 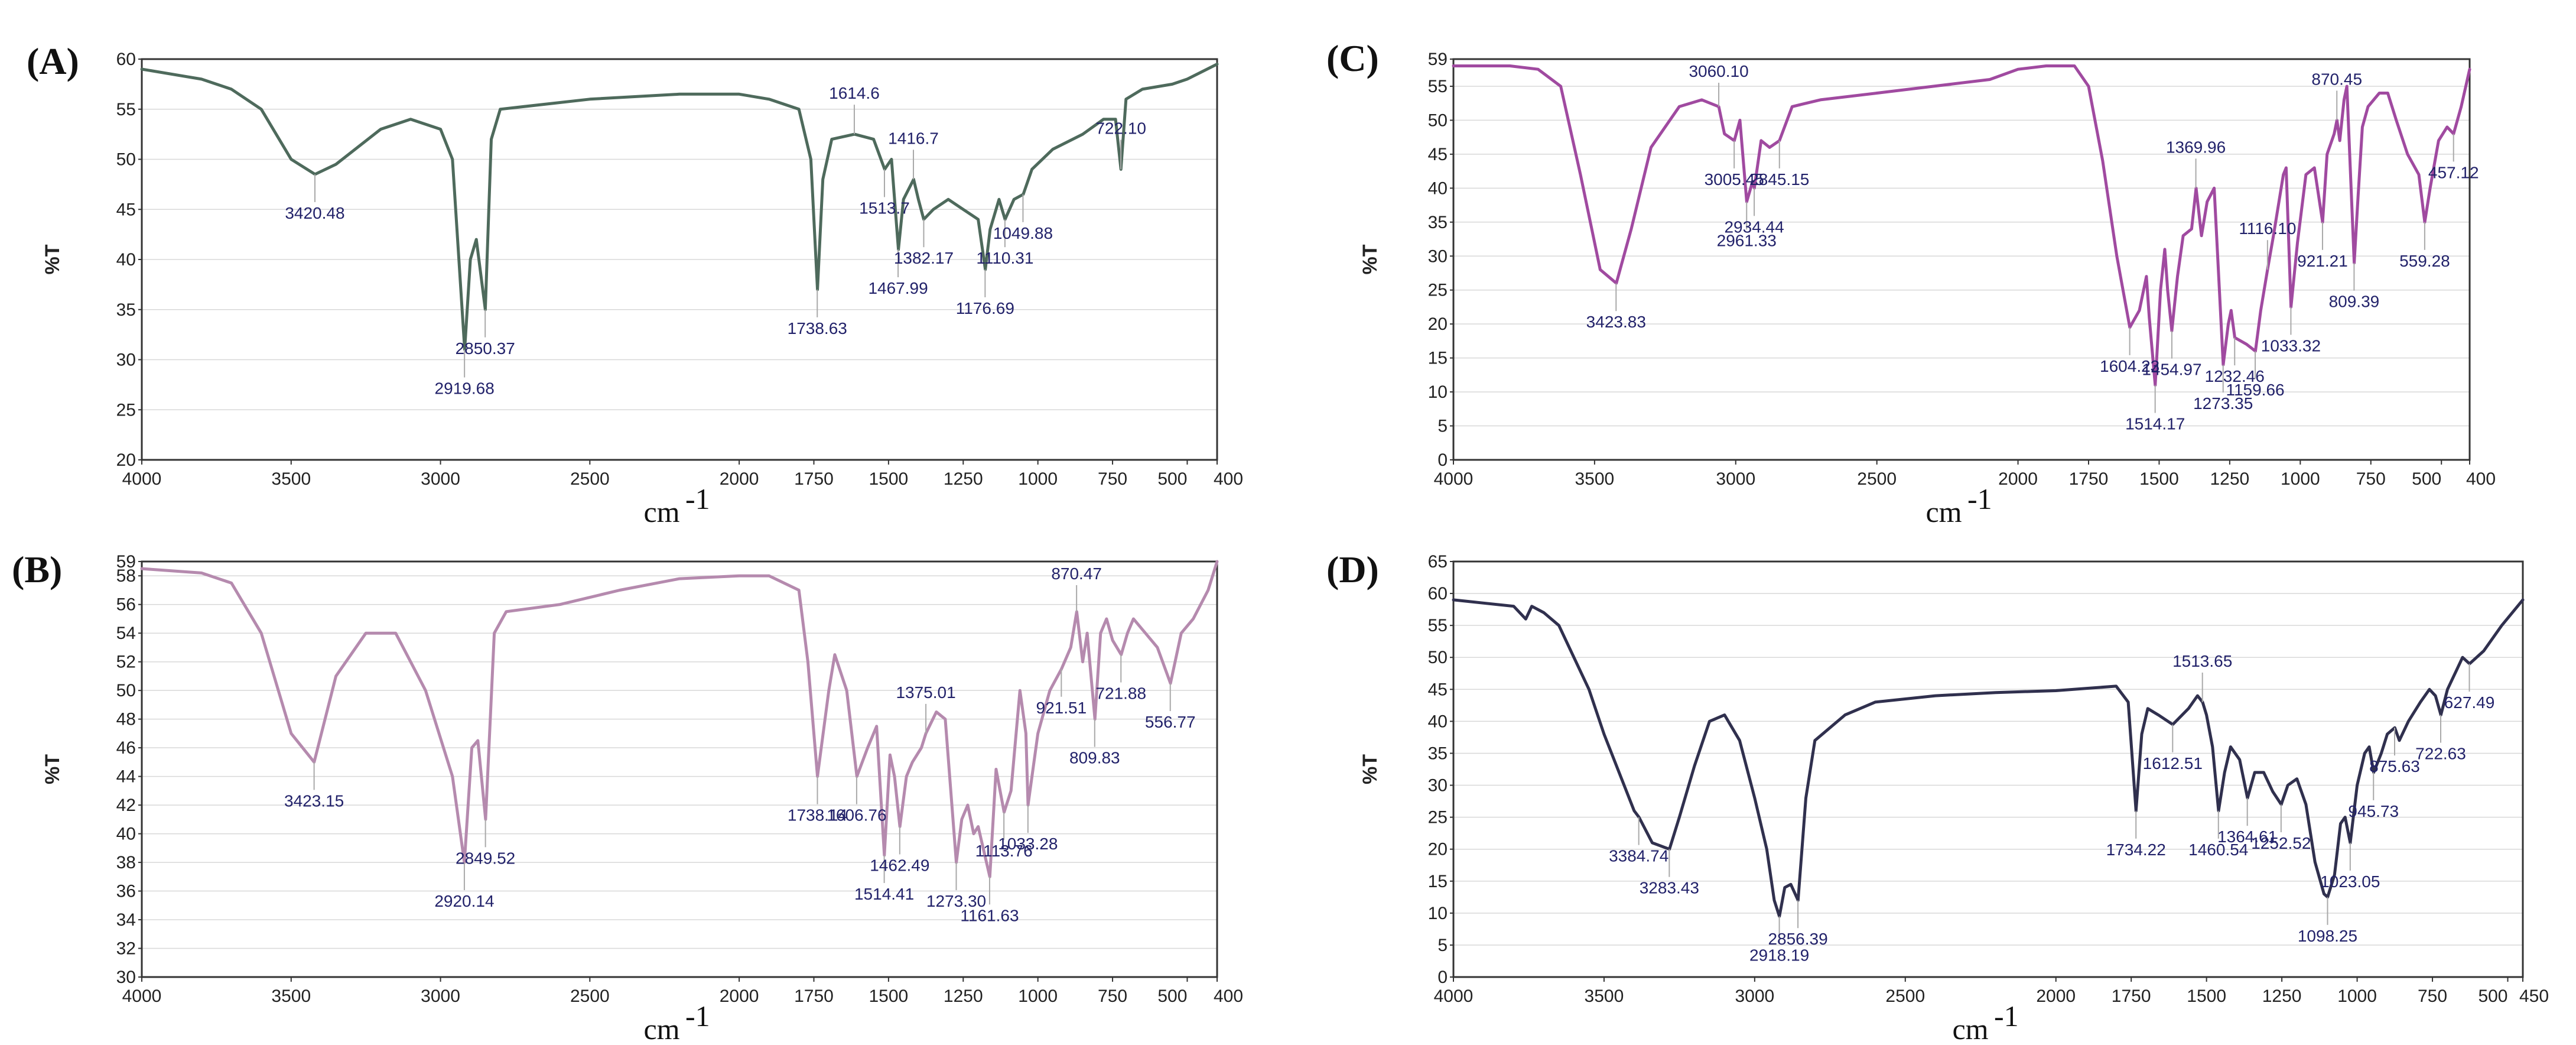 I want to click on y-tick-label: 55, so click(x=1438, y=625).